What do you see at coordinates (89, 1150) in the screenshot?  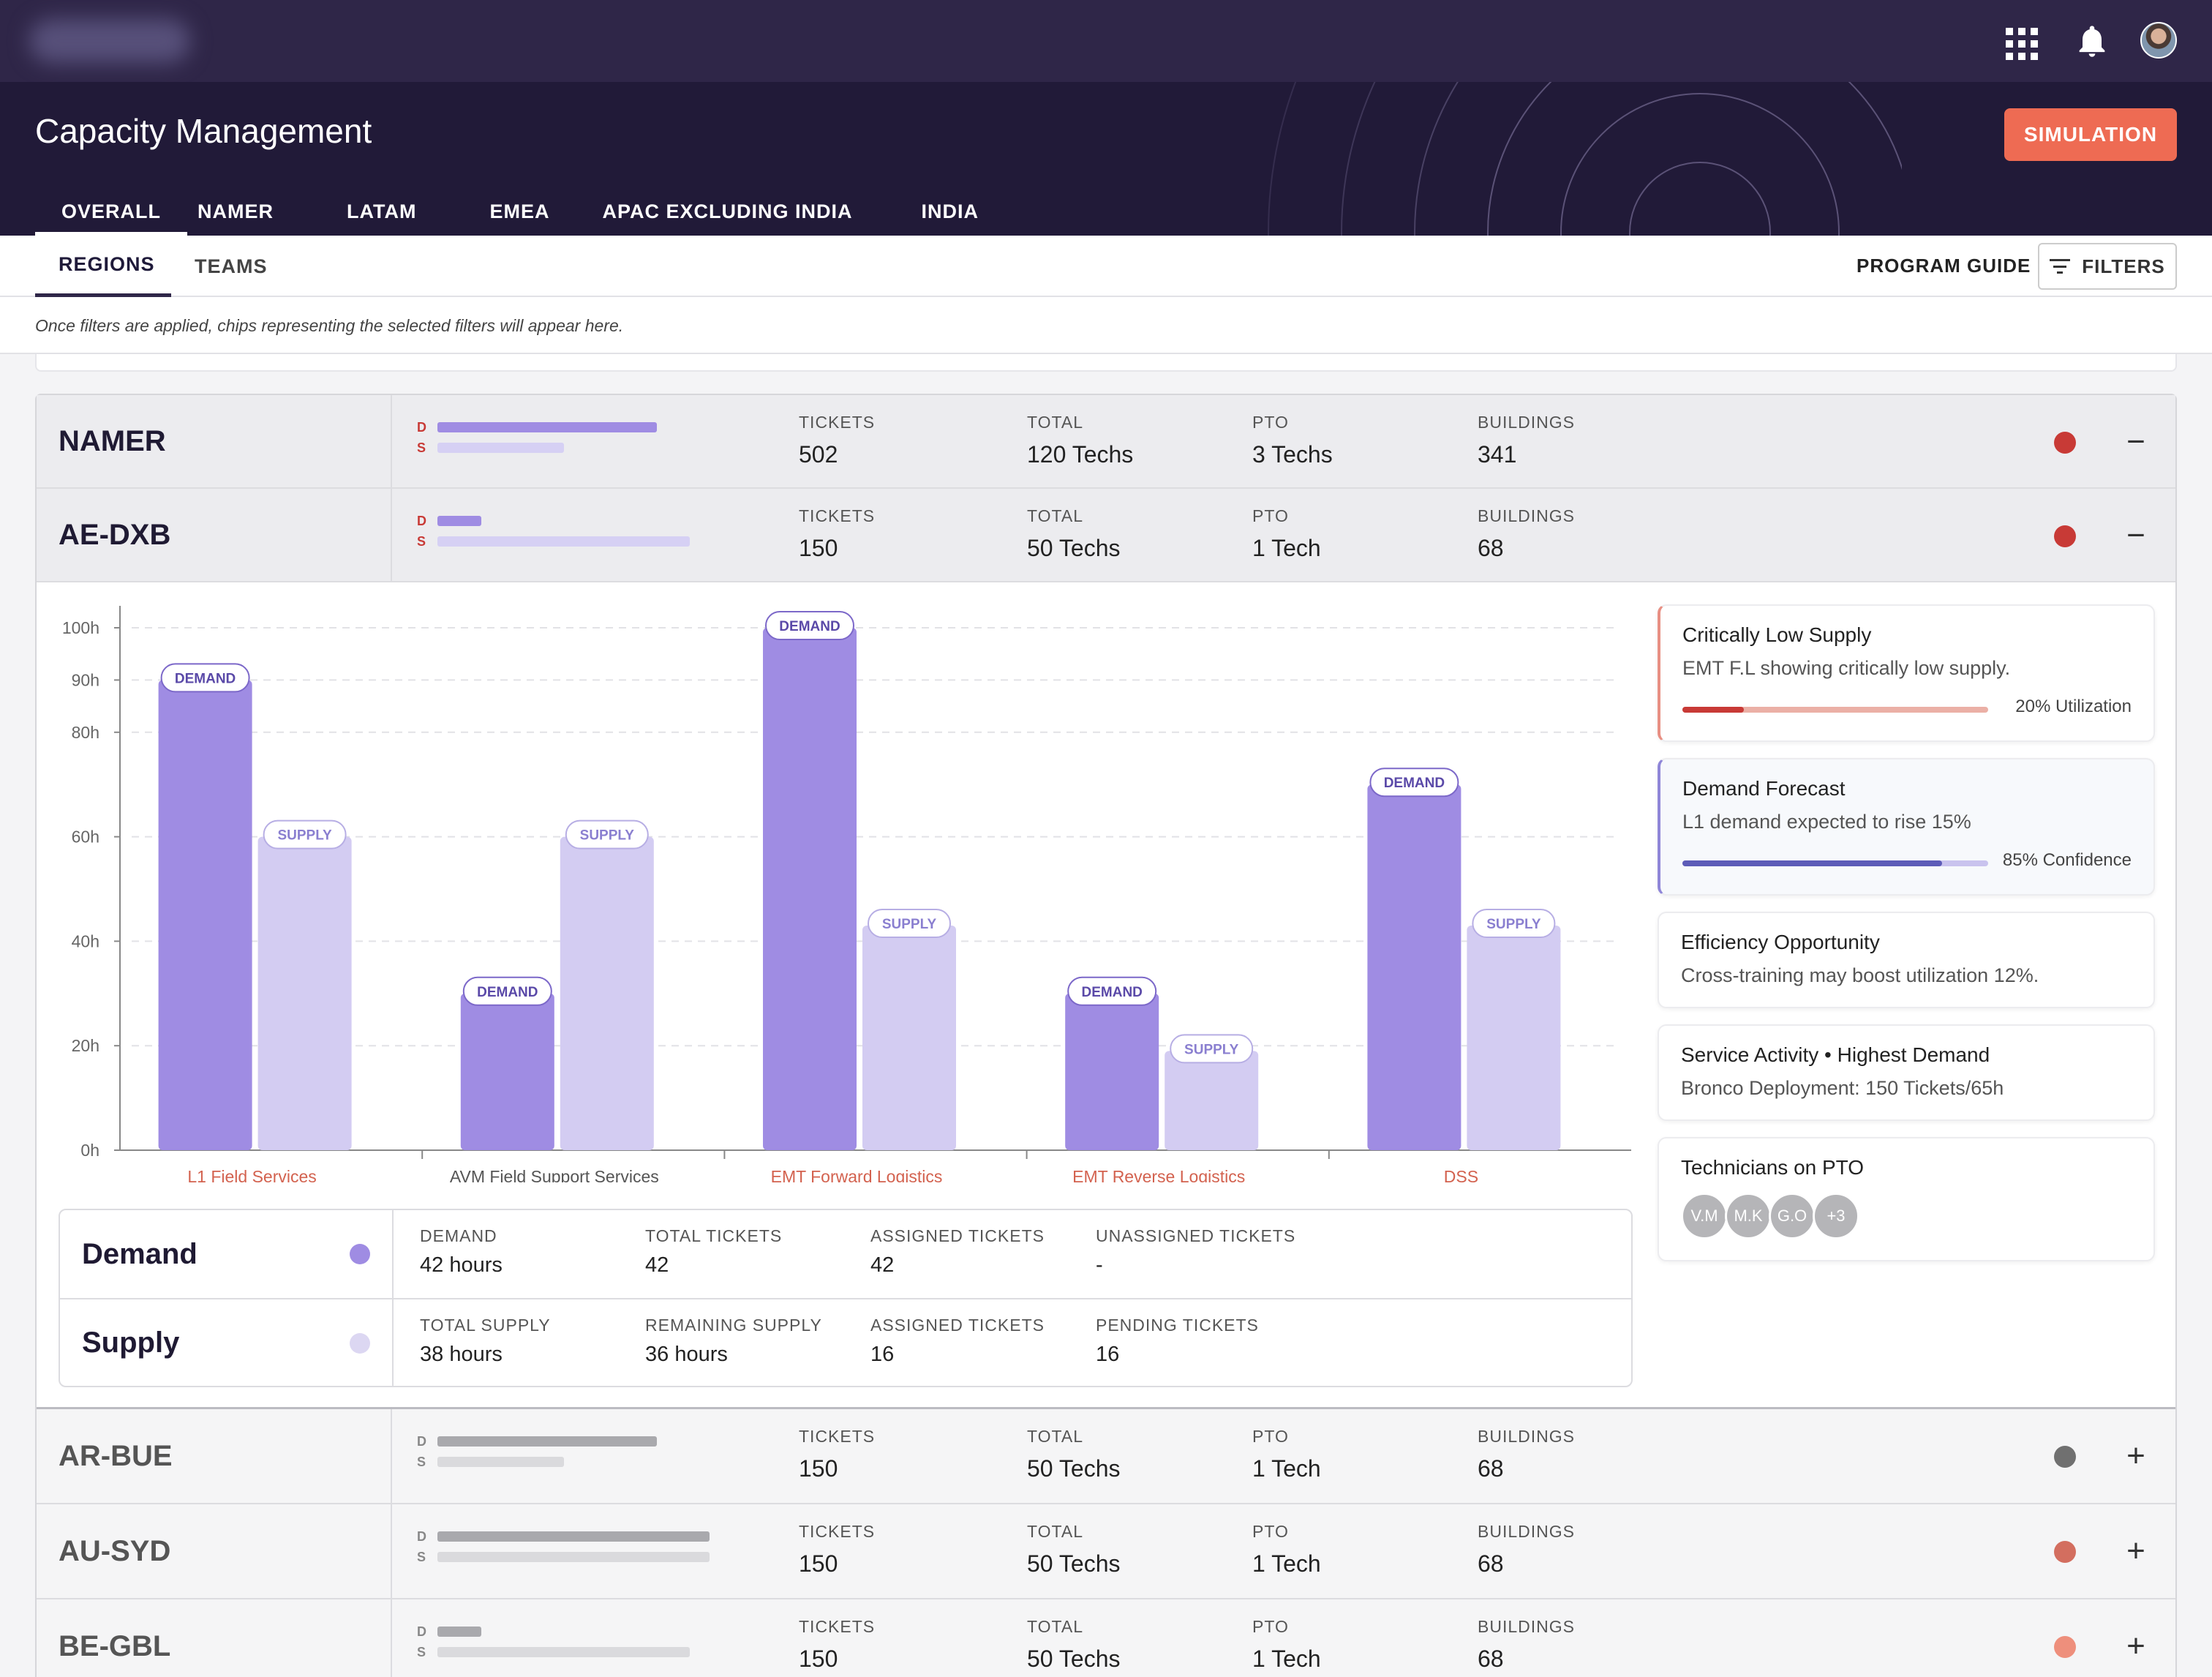 I see `y-tick-label: 0h` at bounding box center [89, 1150].